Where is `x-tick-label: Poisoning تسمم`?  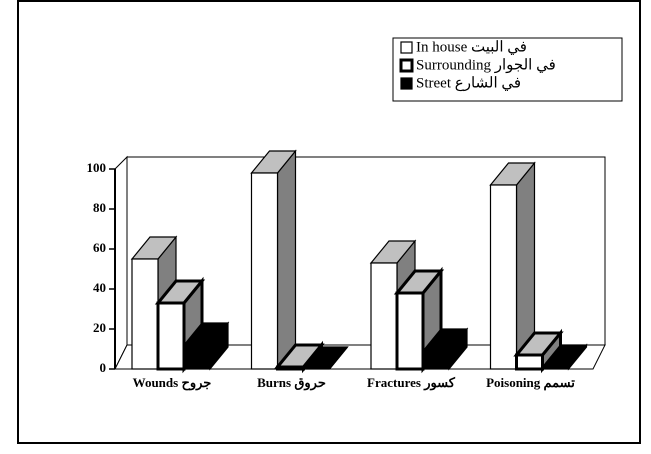 x-tick-label: Poisoning تسمم is located at coordinates (530, 383).